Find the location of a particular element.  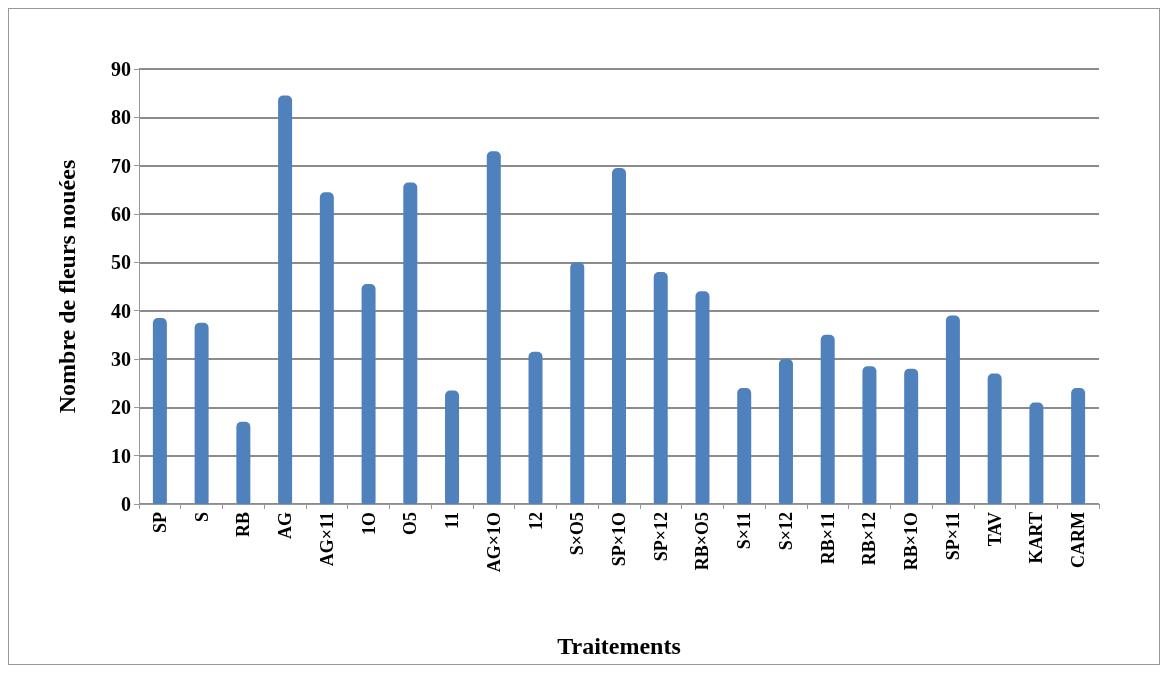

x-tick-label: S is located at coordinates (201, 517).